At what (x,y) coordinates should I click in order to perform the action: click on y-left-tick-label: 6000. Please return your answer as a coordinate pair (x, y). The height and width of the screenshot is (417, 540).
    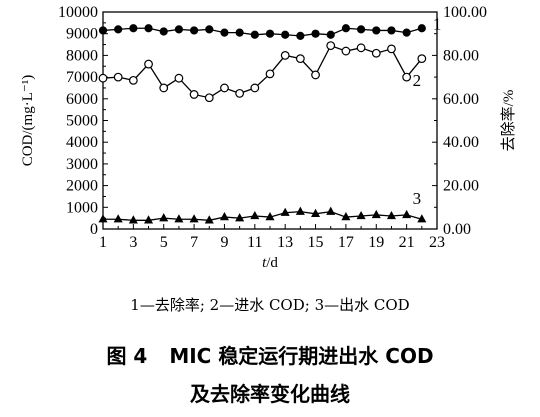
    Looking at the image, I should click on (82, 99).